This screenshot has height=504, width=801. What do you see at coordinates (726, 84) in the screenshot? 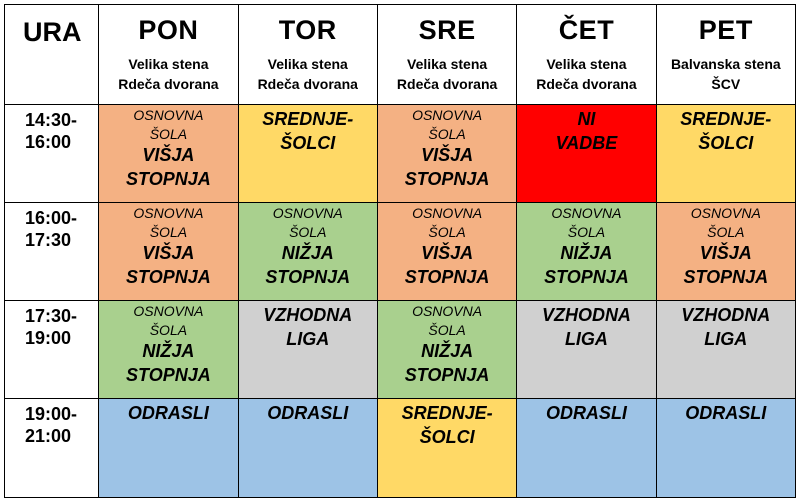
I see `venue-line-2: ŠCV` at bounding box center [726, 84].